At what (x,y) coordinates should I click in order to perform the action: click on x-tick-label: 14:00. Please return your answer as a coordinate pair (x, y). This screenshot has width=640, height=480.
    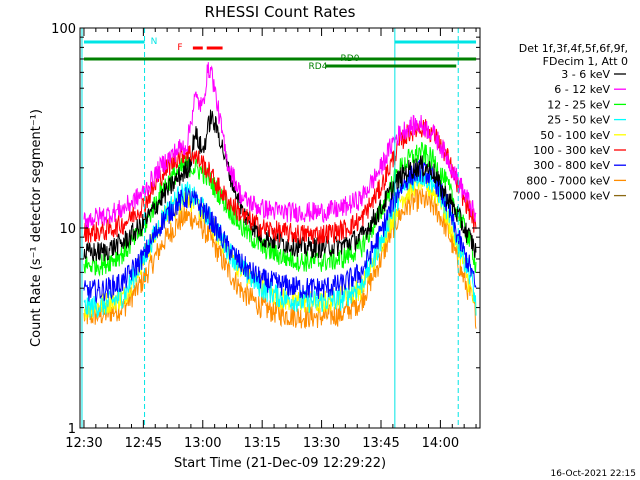
    Looking at the image, I should click on (440, 443).